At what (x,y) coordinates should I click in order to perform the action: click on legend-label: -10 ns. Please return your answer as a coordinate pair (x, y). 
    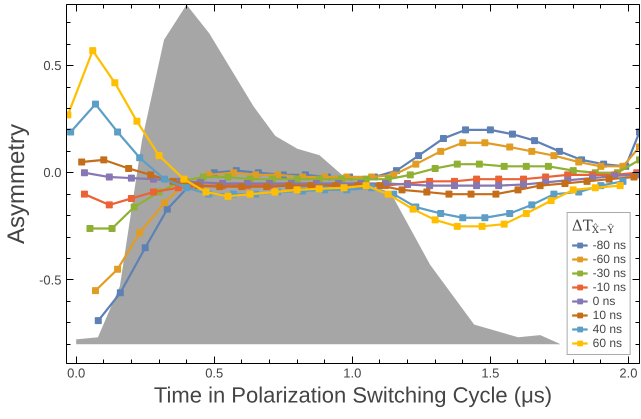
    Looking at the image, I should click on (609, 287).